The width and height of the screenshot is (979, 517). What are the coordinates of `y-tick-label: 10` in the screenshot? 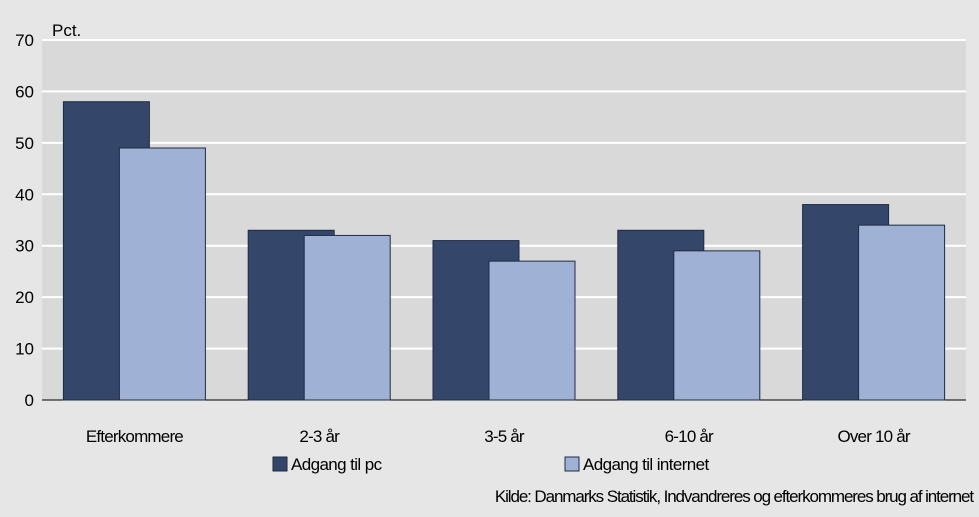 It's located at (24, 349).